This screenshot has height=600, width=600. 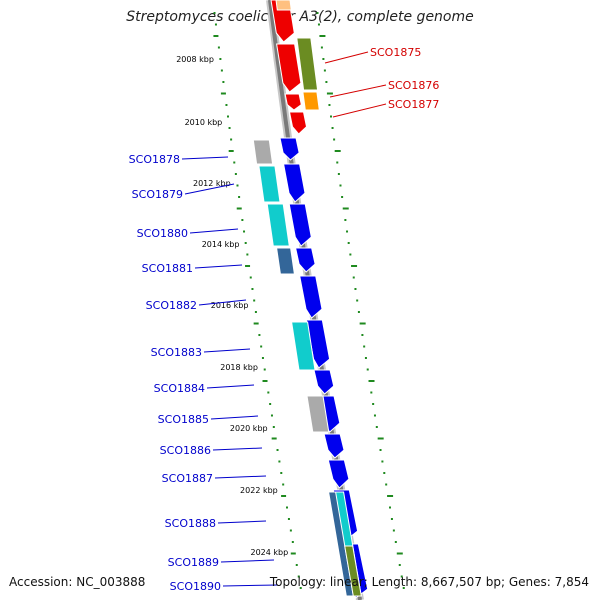 What do you see at coordinates (185, 450) in the screenshot?
I see `gene-label: SCO1886` at bounding box center [185, 450].